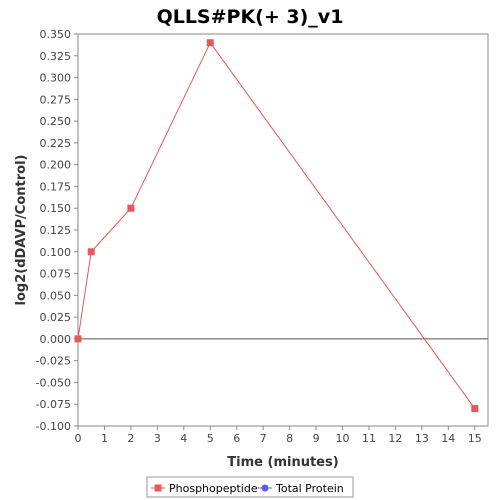  What do you see at coordinates (183, 438) in the screenshot?
I see `x-tick-label: 4` at bounding box center [183, 438].